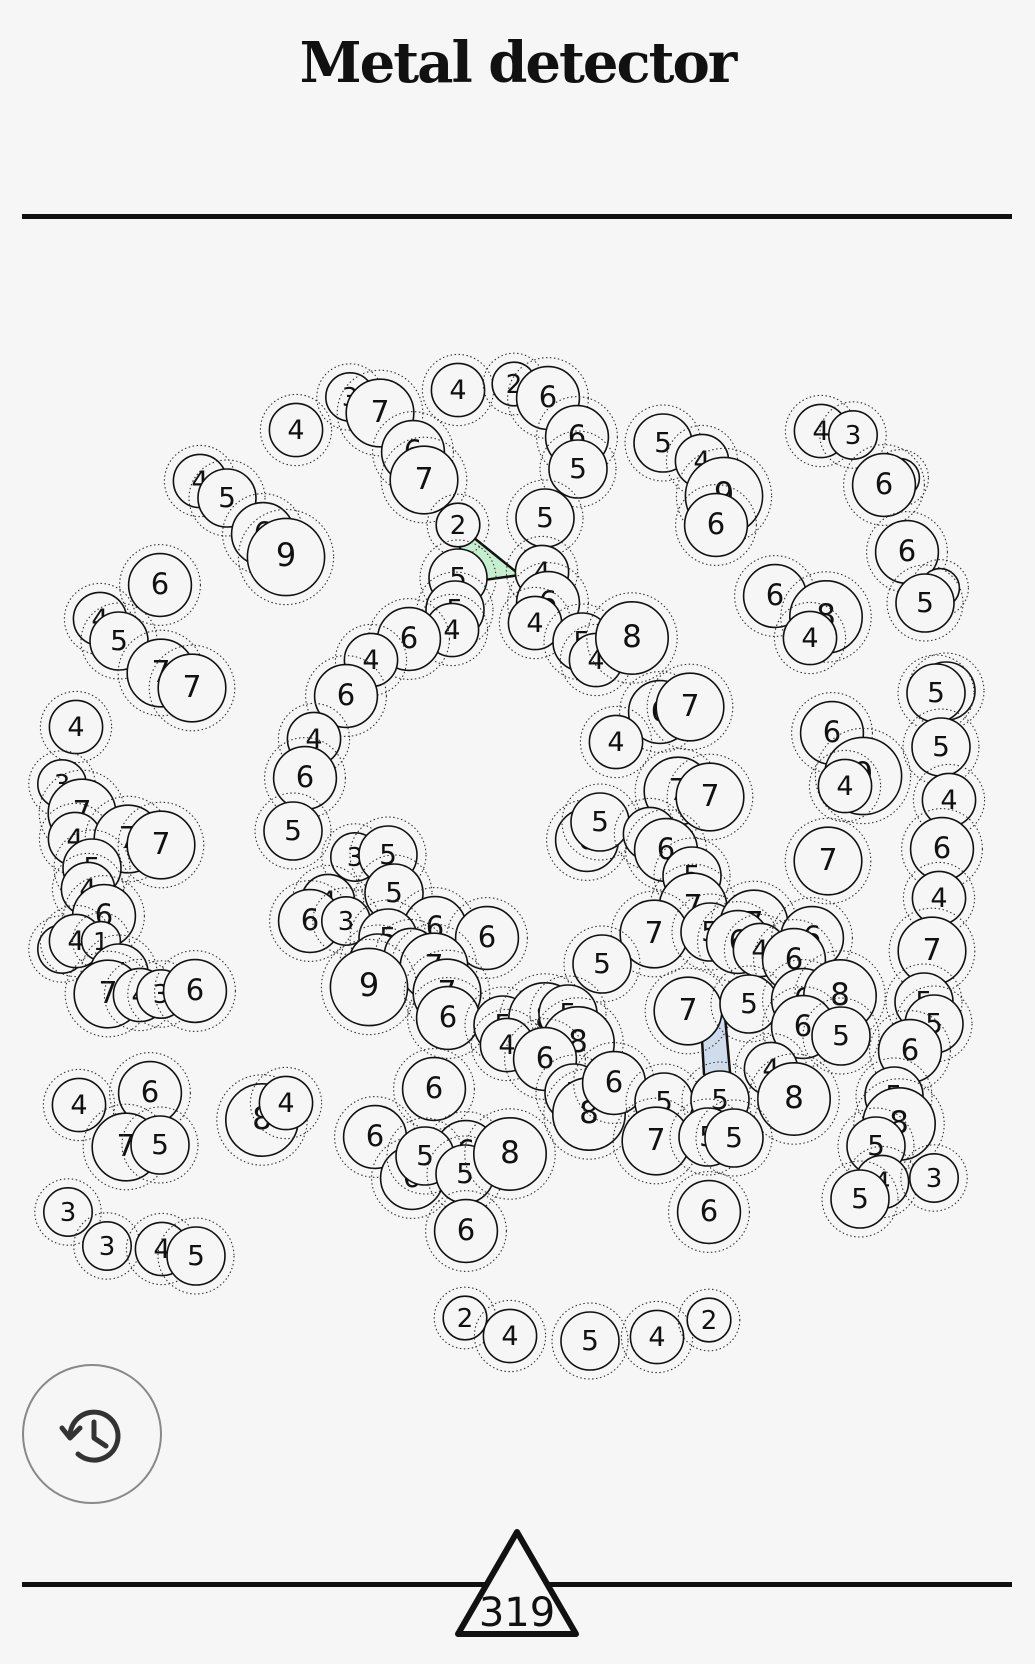  Describe the element at coordinates (92, 1434) in the screenshot. I see `history-button` at that location.